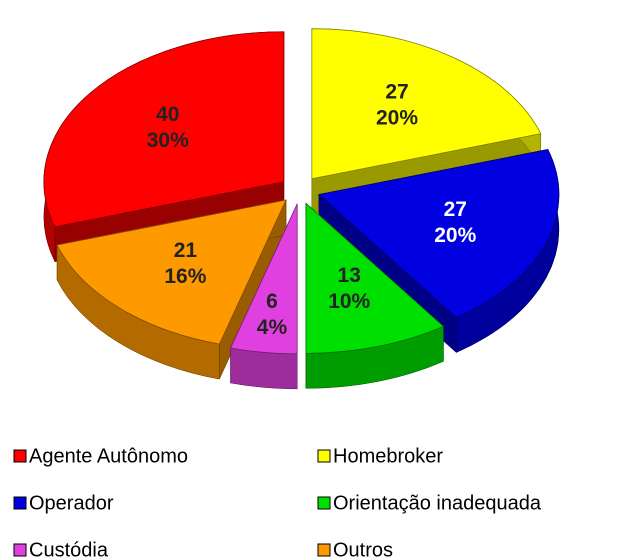  Describe the element at coordinates (168, 140) in the screenshot. I see `percent-label: 30%` at that location.